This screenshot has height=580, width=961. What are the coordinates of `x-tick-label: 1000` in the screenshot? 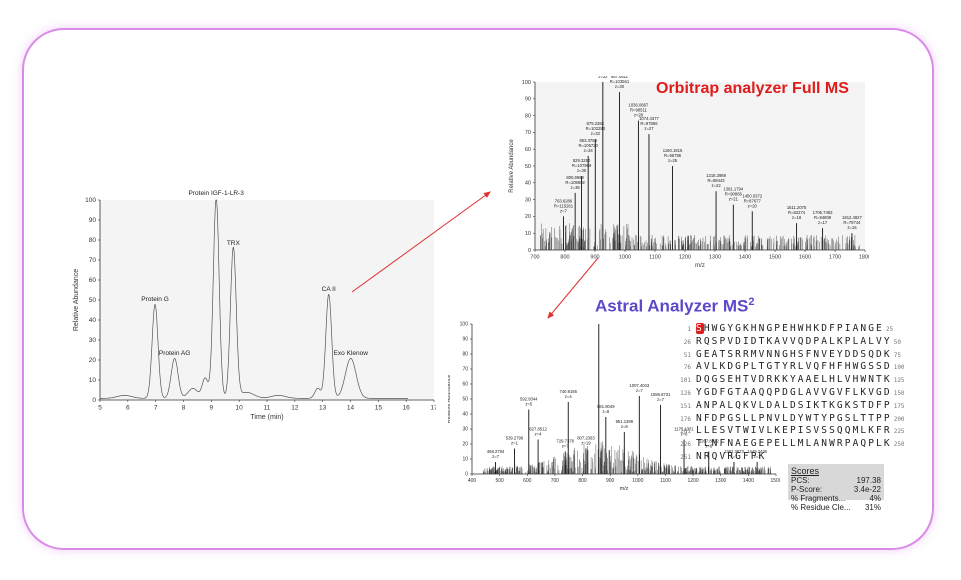 It's located at (625, 258).